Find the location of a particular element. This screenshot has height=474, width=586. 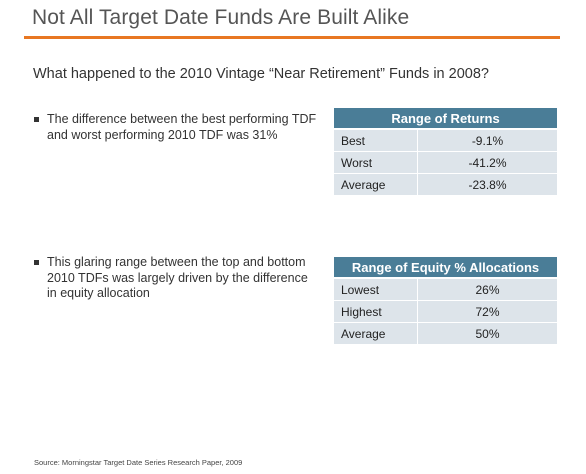

table-header: Range of Equity % Allocations is located at coordinates (445, 268).